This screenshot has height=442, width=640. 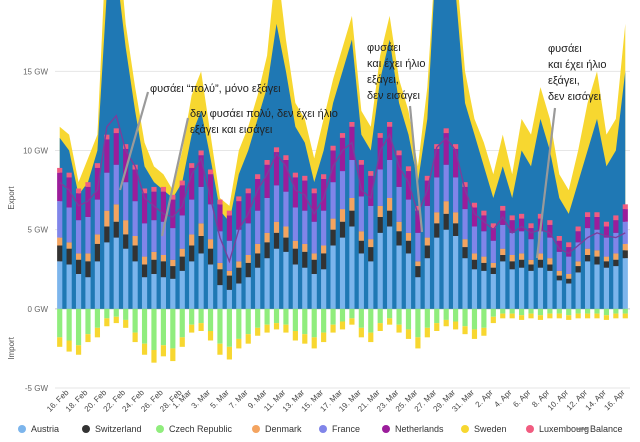 What do you see at coordinates (277, 429) in the screenshot?
I see `legend-item: Denmark` at bounding box center [277, 429].